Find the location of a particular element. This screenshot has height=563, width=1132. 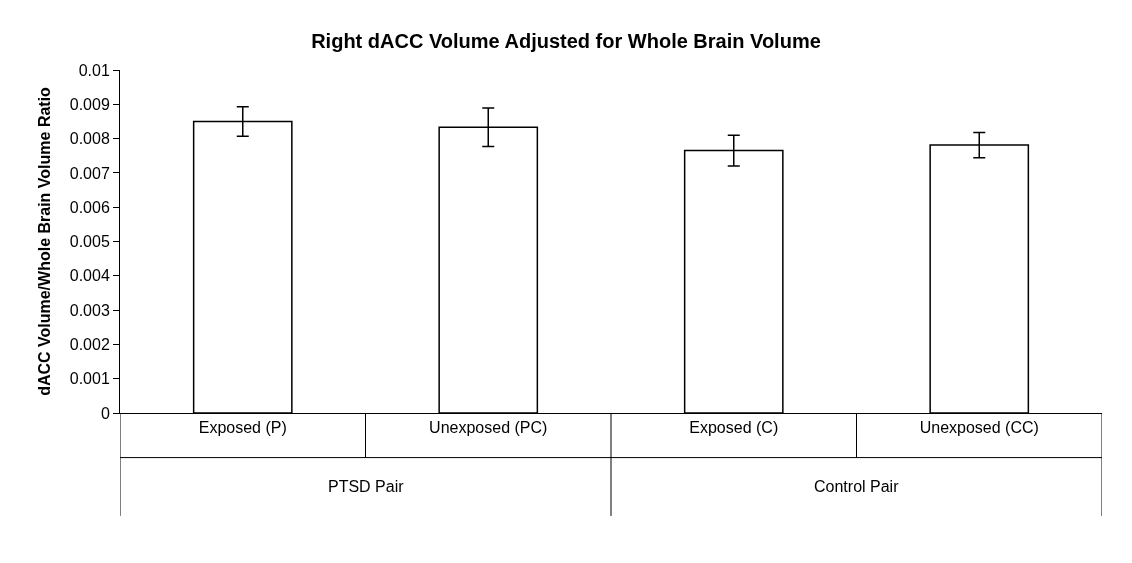

x-tick-label: Unexposed (PC) is located at coordinates (488, 428).